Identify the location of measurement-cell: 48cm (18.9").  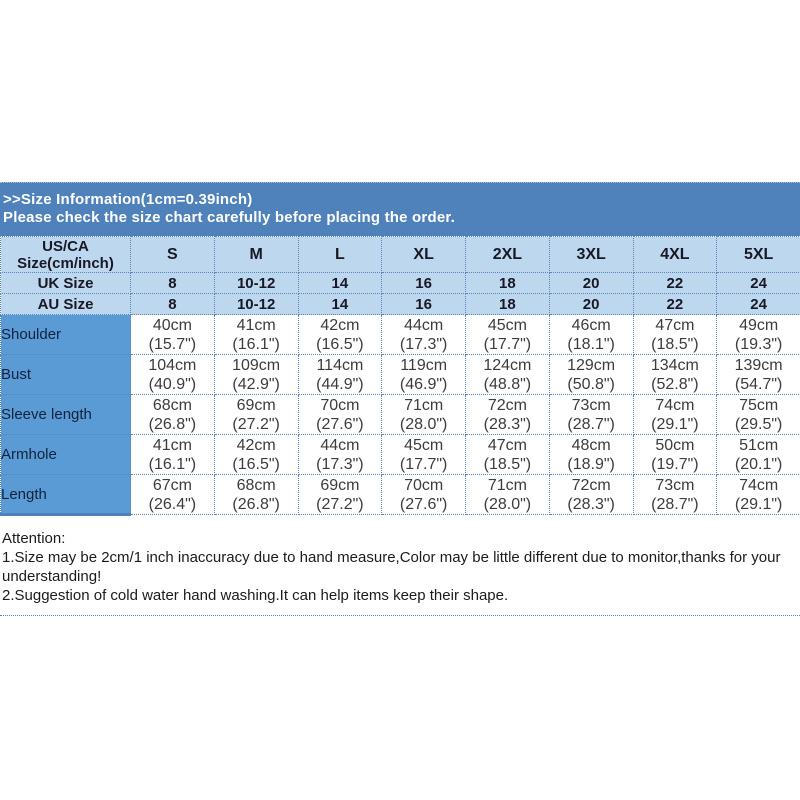
(591, 454).